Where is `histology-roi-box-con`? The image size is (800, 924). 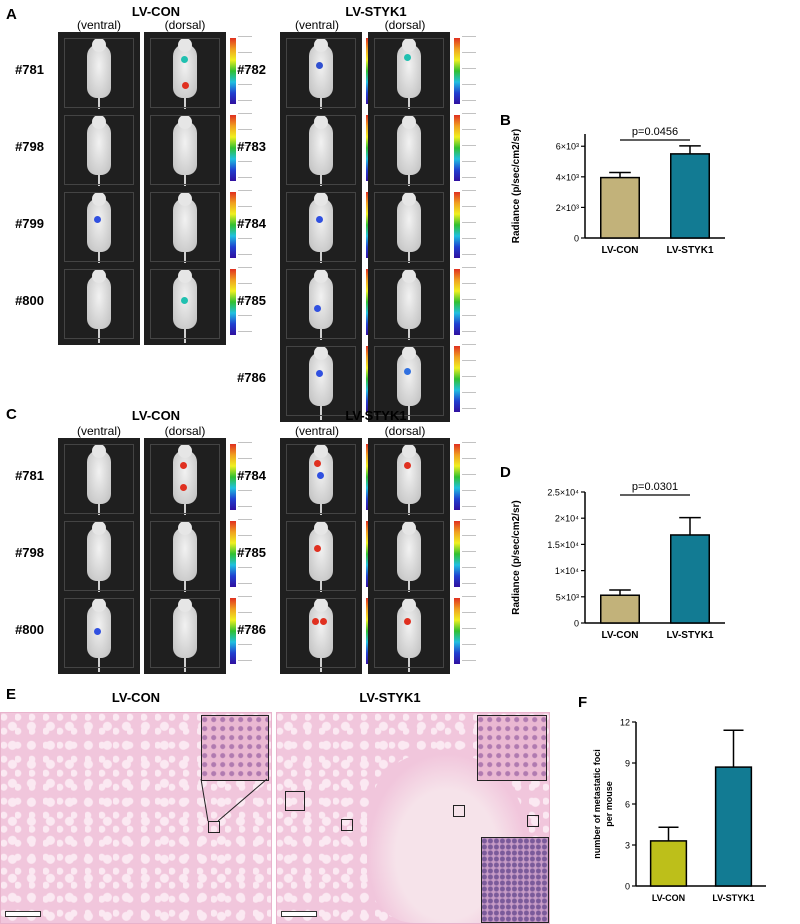
histology-roi-box-con is located at coordinates (214, 827).